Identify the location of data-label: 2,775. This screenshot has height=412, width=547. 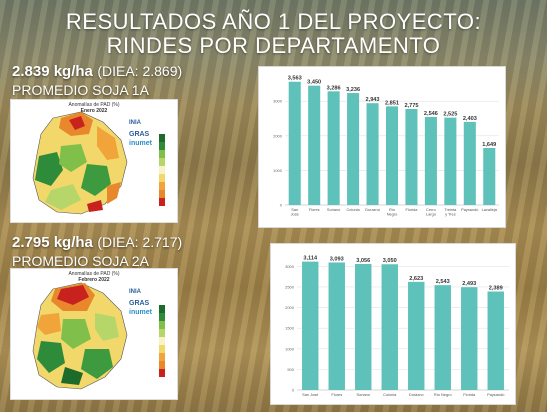
(411, 106).